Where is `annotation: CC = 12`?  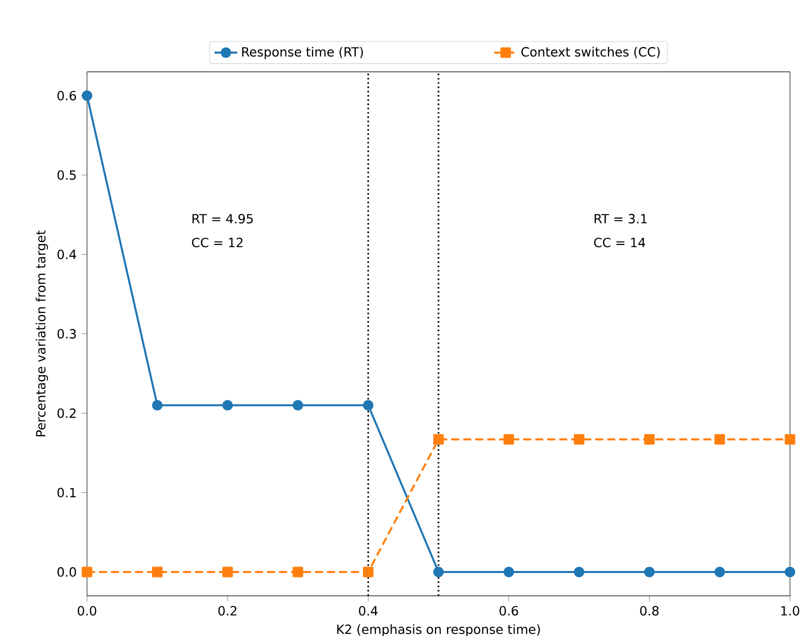
annotation: CC = 12 is located at coordinates (217, 243).